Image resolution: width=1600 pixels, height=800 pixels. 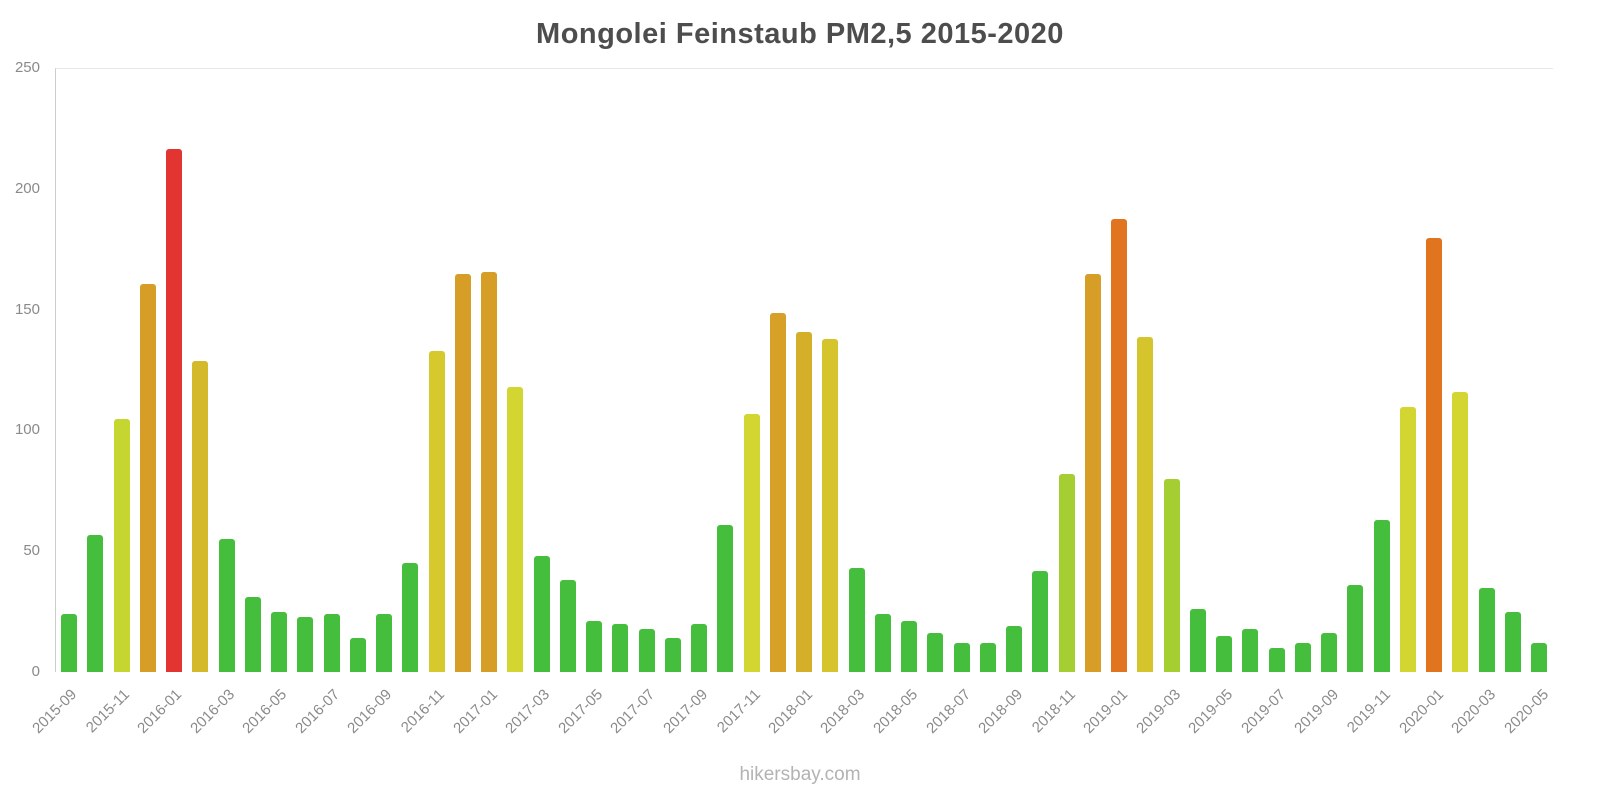 I want to click on x-tick-label: 2017-09, so click(x=685, y=711).